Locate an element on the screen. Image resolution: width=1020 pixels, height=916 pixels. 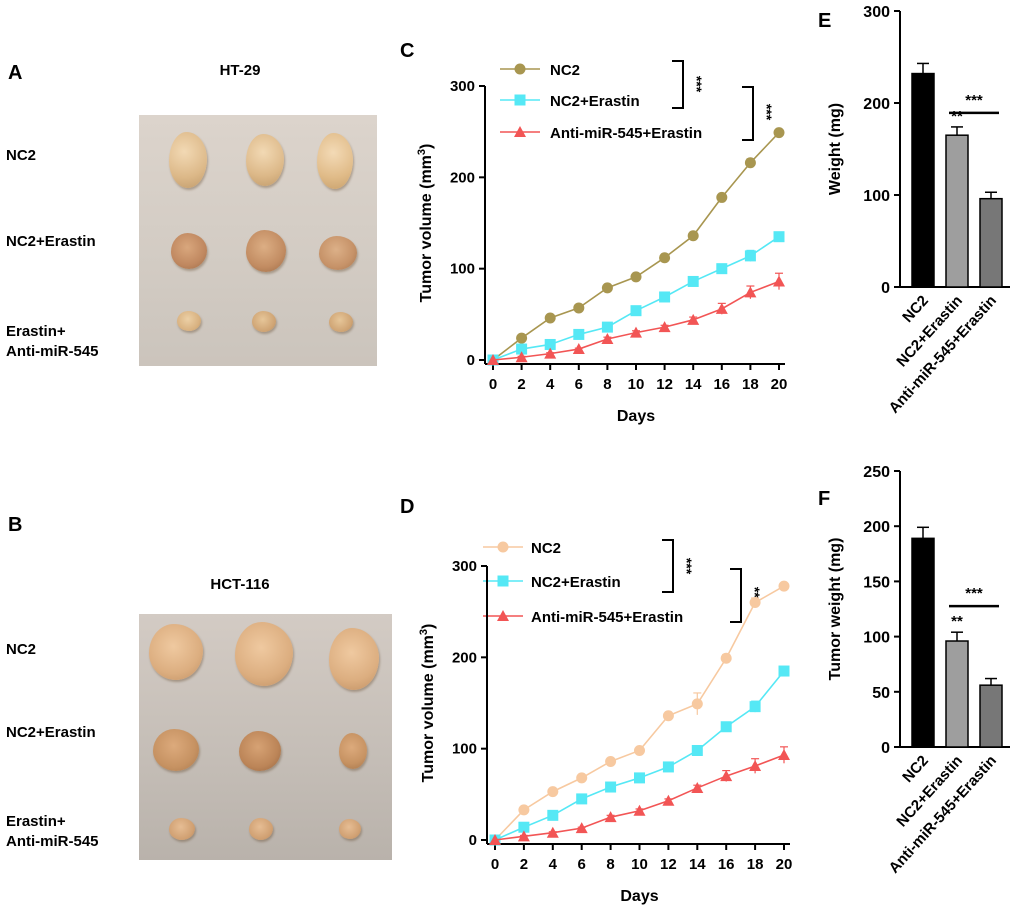
panel-label-f: F is located at coordinates (824, 499).